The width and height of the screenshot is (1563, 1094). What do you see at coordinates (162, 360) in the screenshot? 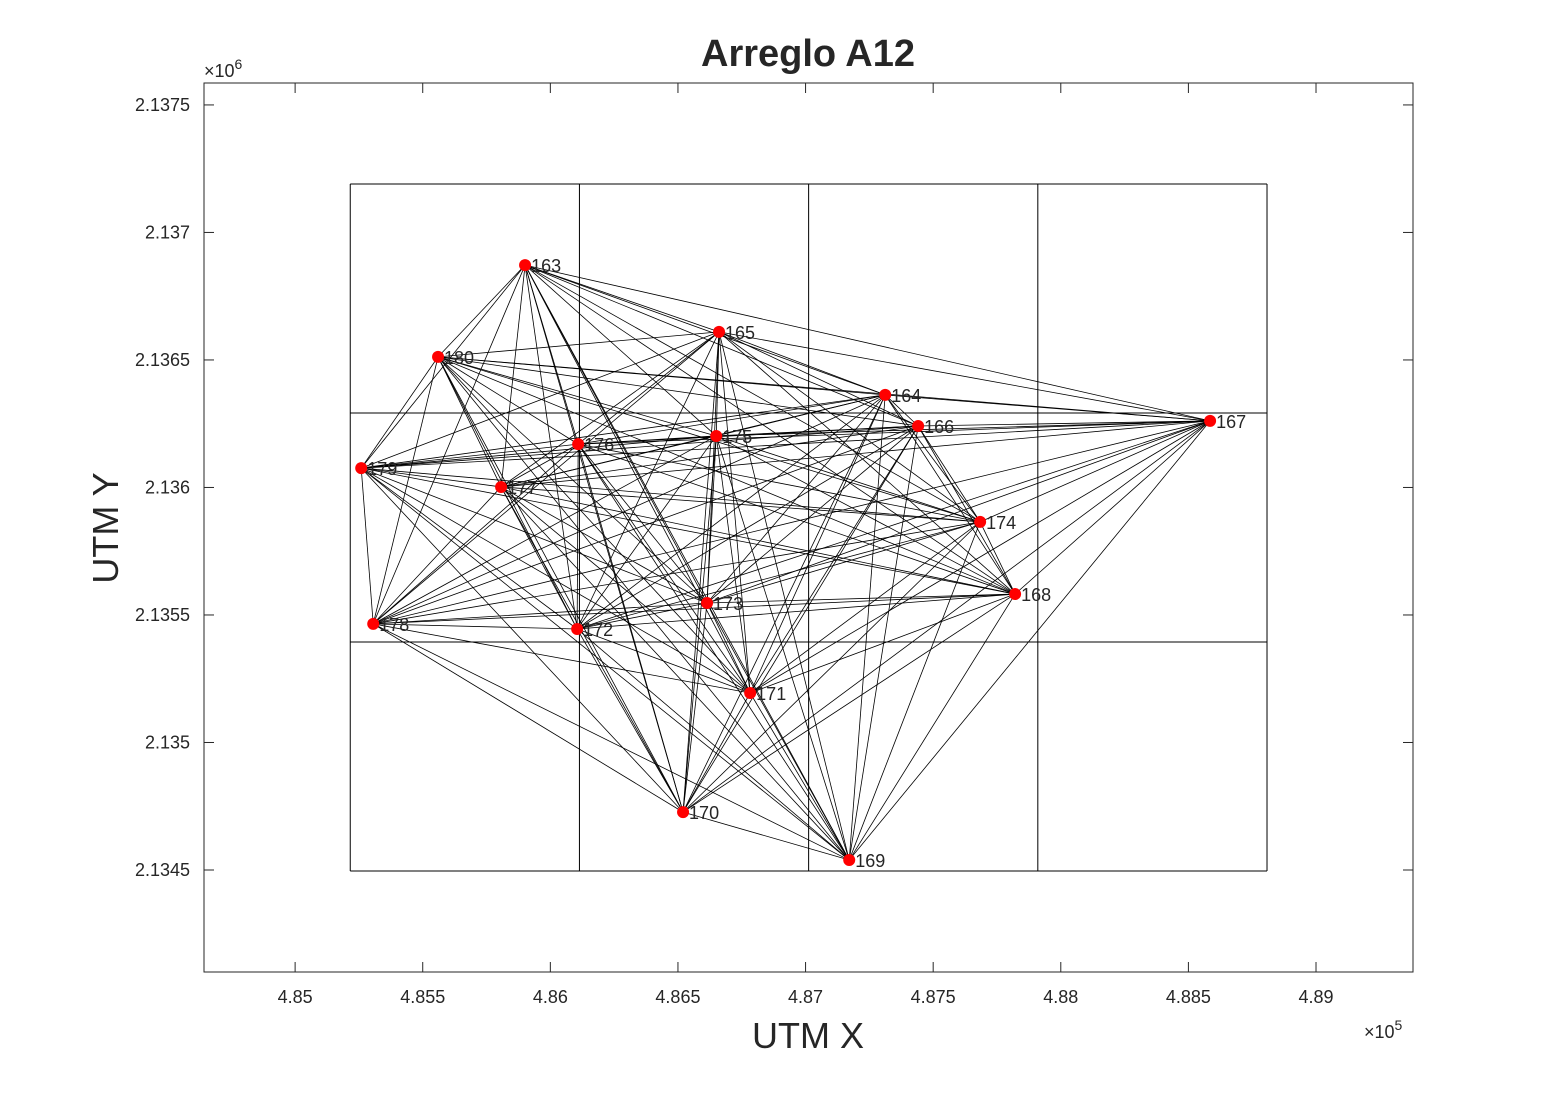
I see `y-tick-label: 2.1365` at bounding box center [162, 360].